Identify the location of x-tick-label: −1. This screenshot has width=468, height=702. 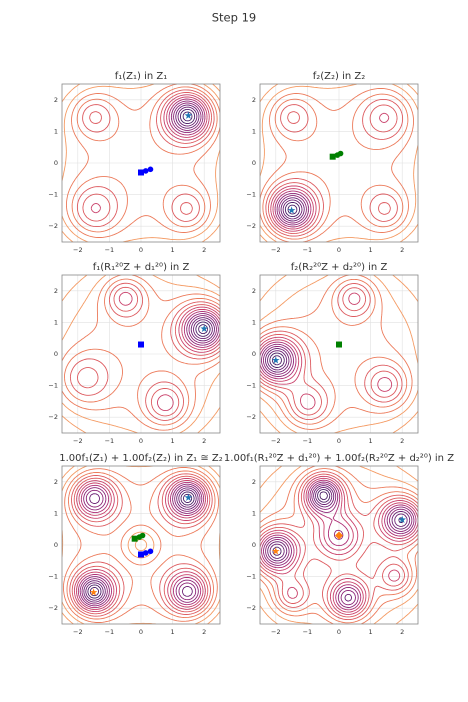
(110, 632).